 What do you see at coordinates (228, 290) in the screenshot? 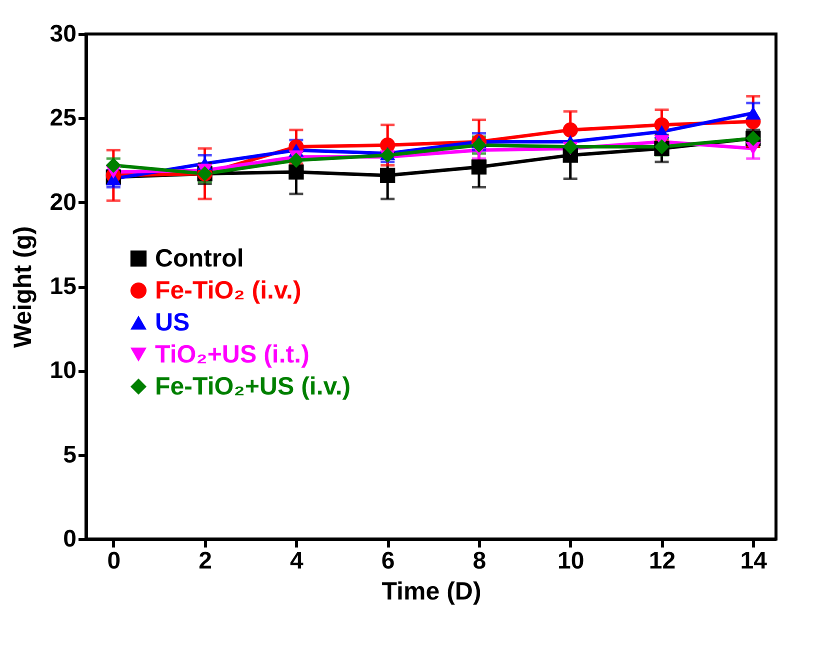
I see `legend-label: Fe-TiO₂ (i.v.)` at bounding box center [228, 290].